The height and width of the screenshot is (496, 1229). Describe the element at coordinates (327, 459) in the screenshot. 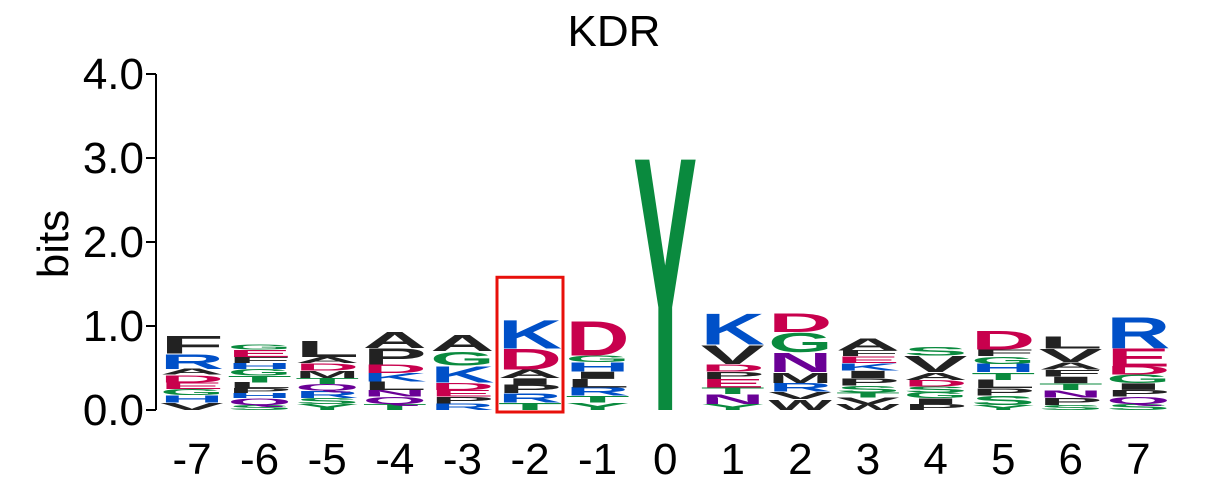

I see `x-tick-label: -5` at that location.